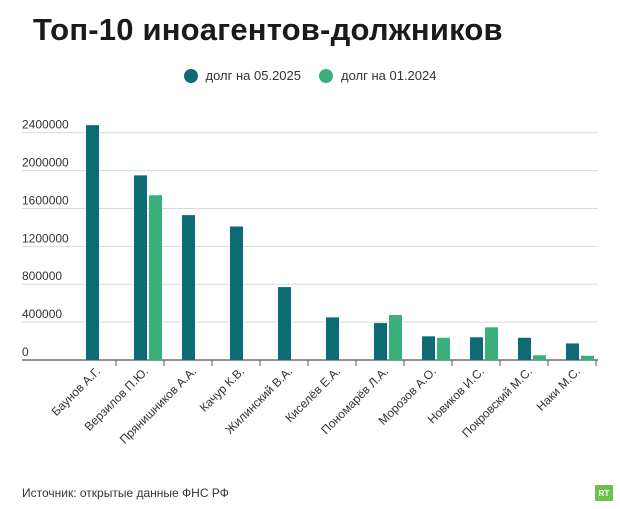 The image size is (620, 509). Describe the element at coordinates (558, 388) in the screenshot. I see `x-tick-label: Наки М.С.` at that location.